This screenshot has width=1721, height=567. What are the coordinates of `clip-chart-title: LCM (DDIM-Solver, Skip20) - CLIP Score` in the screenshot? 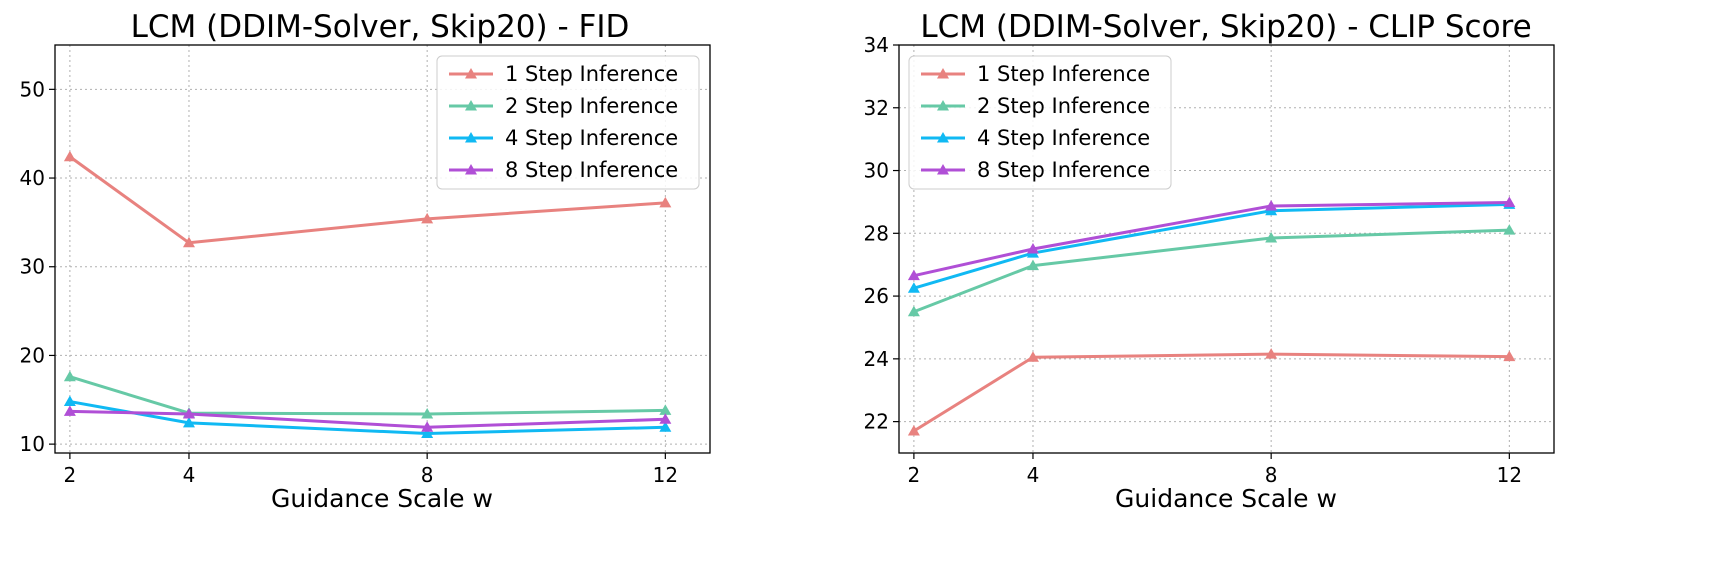 It's located at (1225, 27).